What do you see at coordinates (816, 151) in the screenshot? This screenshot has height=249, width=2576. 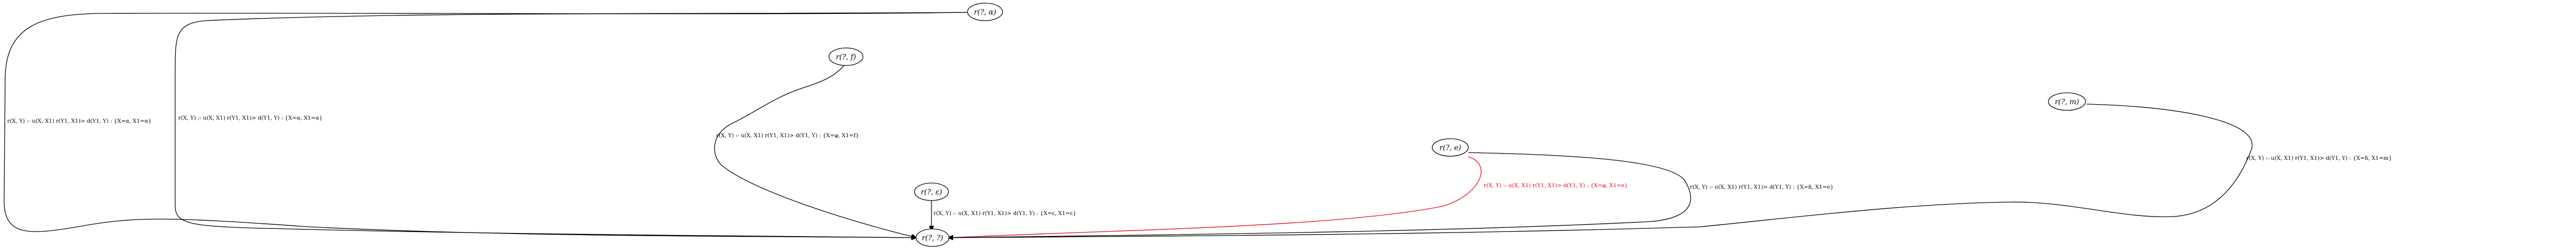 I see `edge-upper-mid-to-target` at bounding box center [816, 151].